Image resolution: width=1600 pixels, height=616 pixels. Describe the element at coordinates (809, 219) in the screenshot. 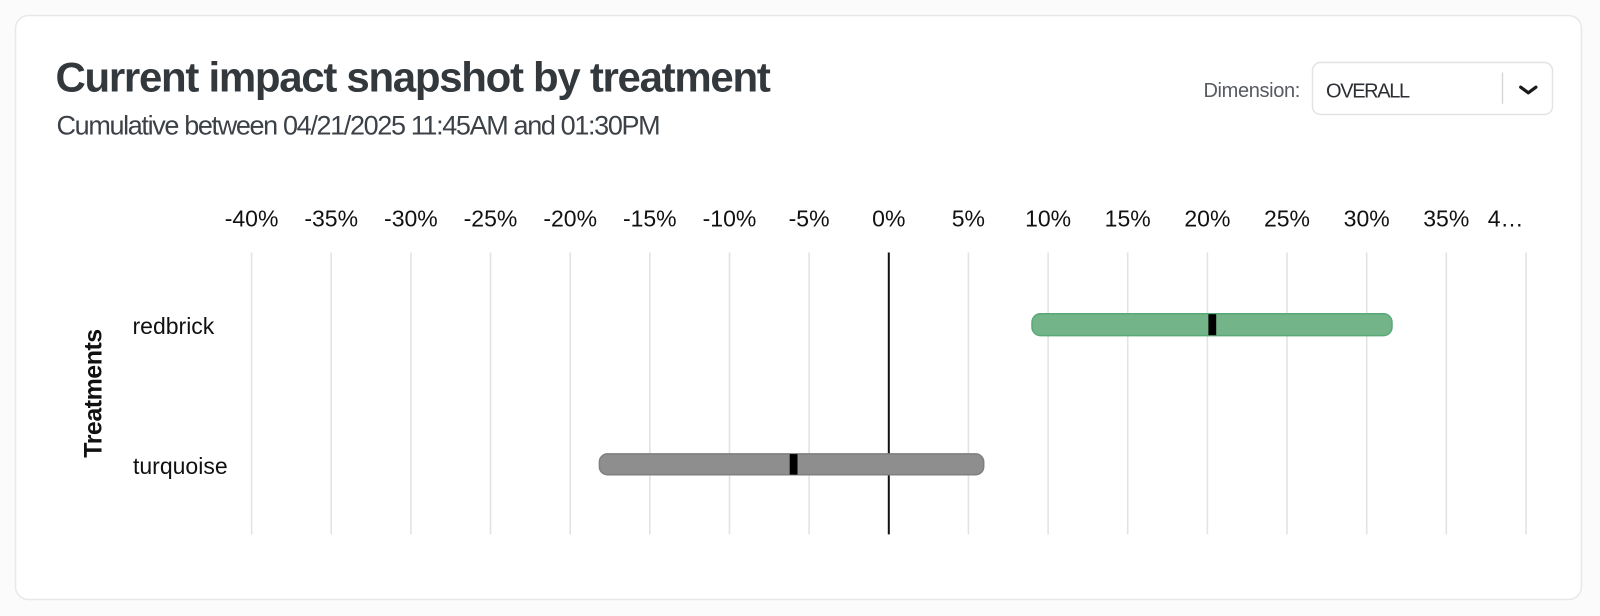

I see `svg-text: -5%` at that location.